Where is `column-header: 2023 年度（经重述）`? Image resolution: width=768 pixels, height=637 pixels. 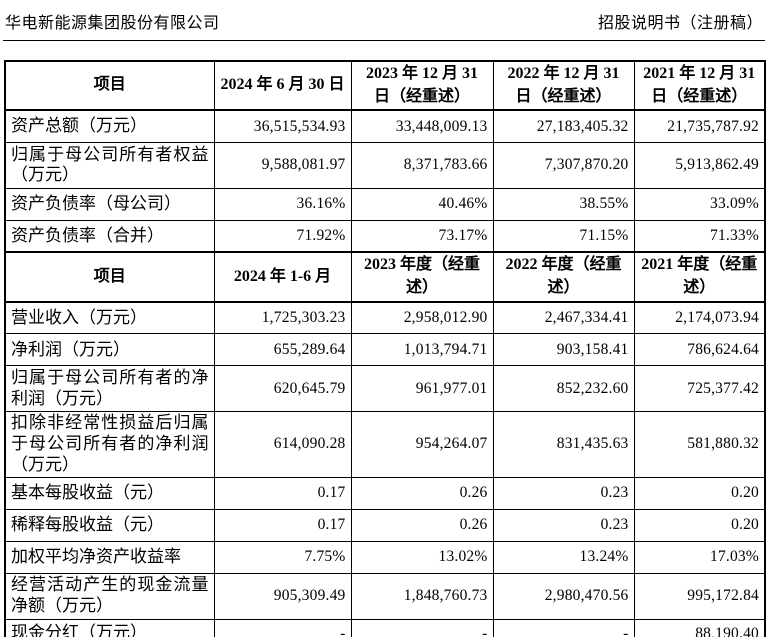
column-header: 2023 年度（经重述） is located at coordinates (422, 277).